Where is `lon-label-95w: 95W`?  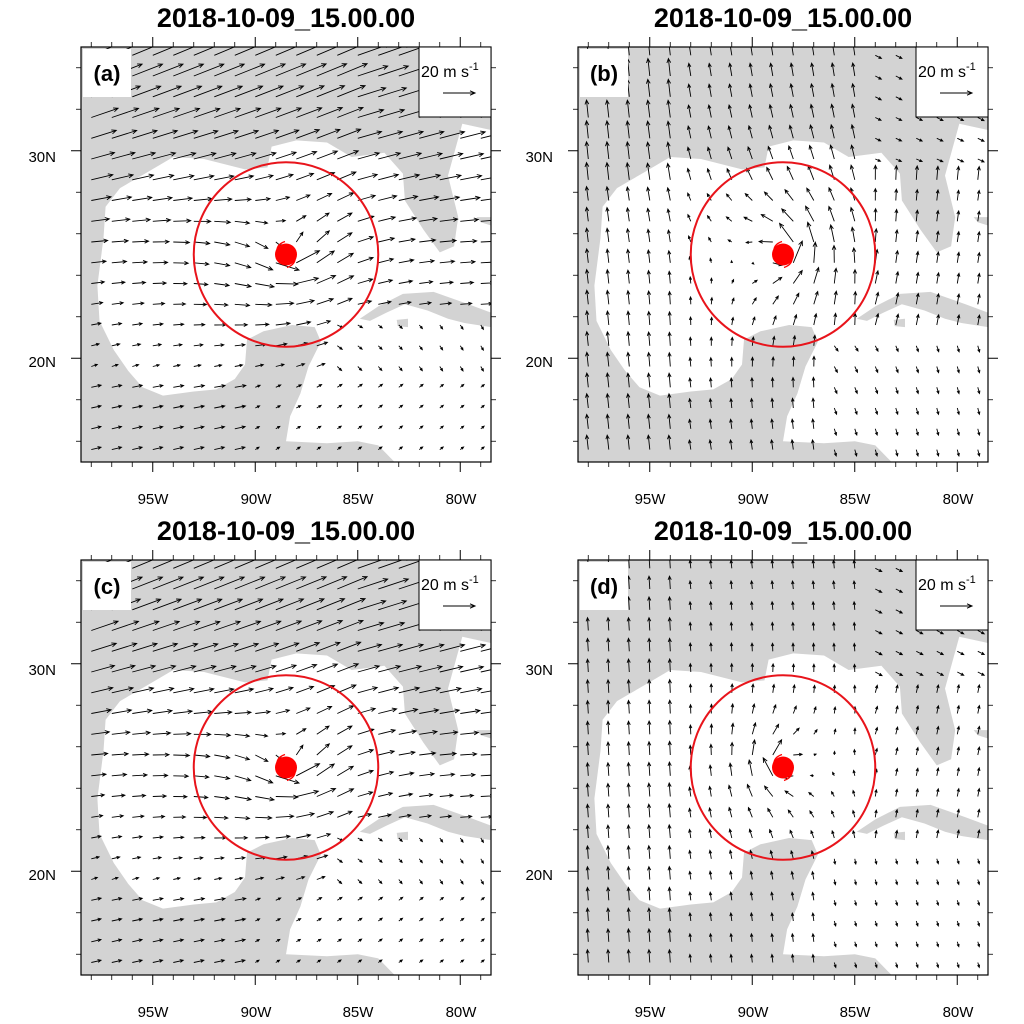
lon-label-95w: 95W is located at coordinates (154, 499).